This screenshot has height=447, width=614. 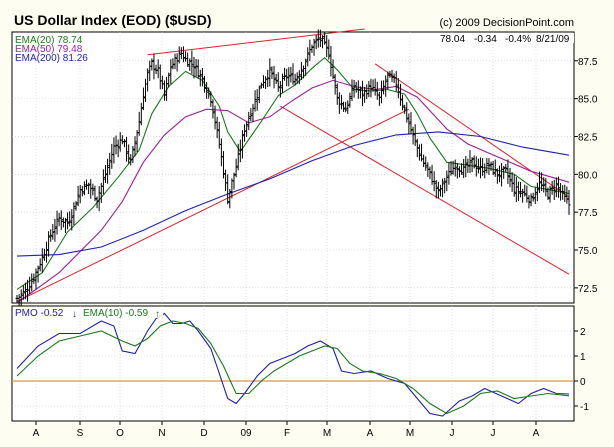 What do you see at coordinates (203, 433) in the screenshot?
I see `x-tick-label: D` at bounding box center [203, 433].